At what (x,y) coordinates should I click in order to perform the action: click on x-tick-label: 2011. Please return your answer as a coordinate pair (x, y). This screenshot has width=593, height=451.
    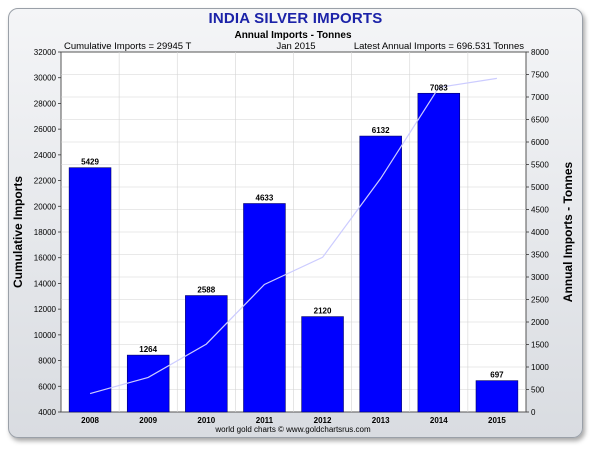
    Looking at the image, I should click on (265, 420).